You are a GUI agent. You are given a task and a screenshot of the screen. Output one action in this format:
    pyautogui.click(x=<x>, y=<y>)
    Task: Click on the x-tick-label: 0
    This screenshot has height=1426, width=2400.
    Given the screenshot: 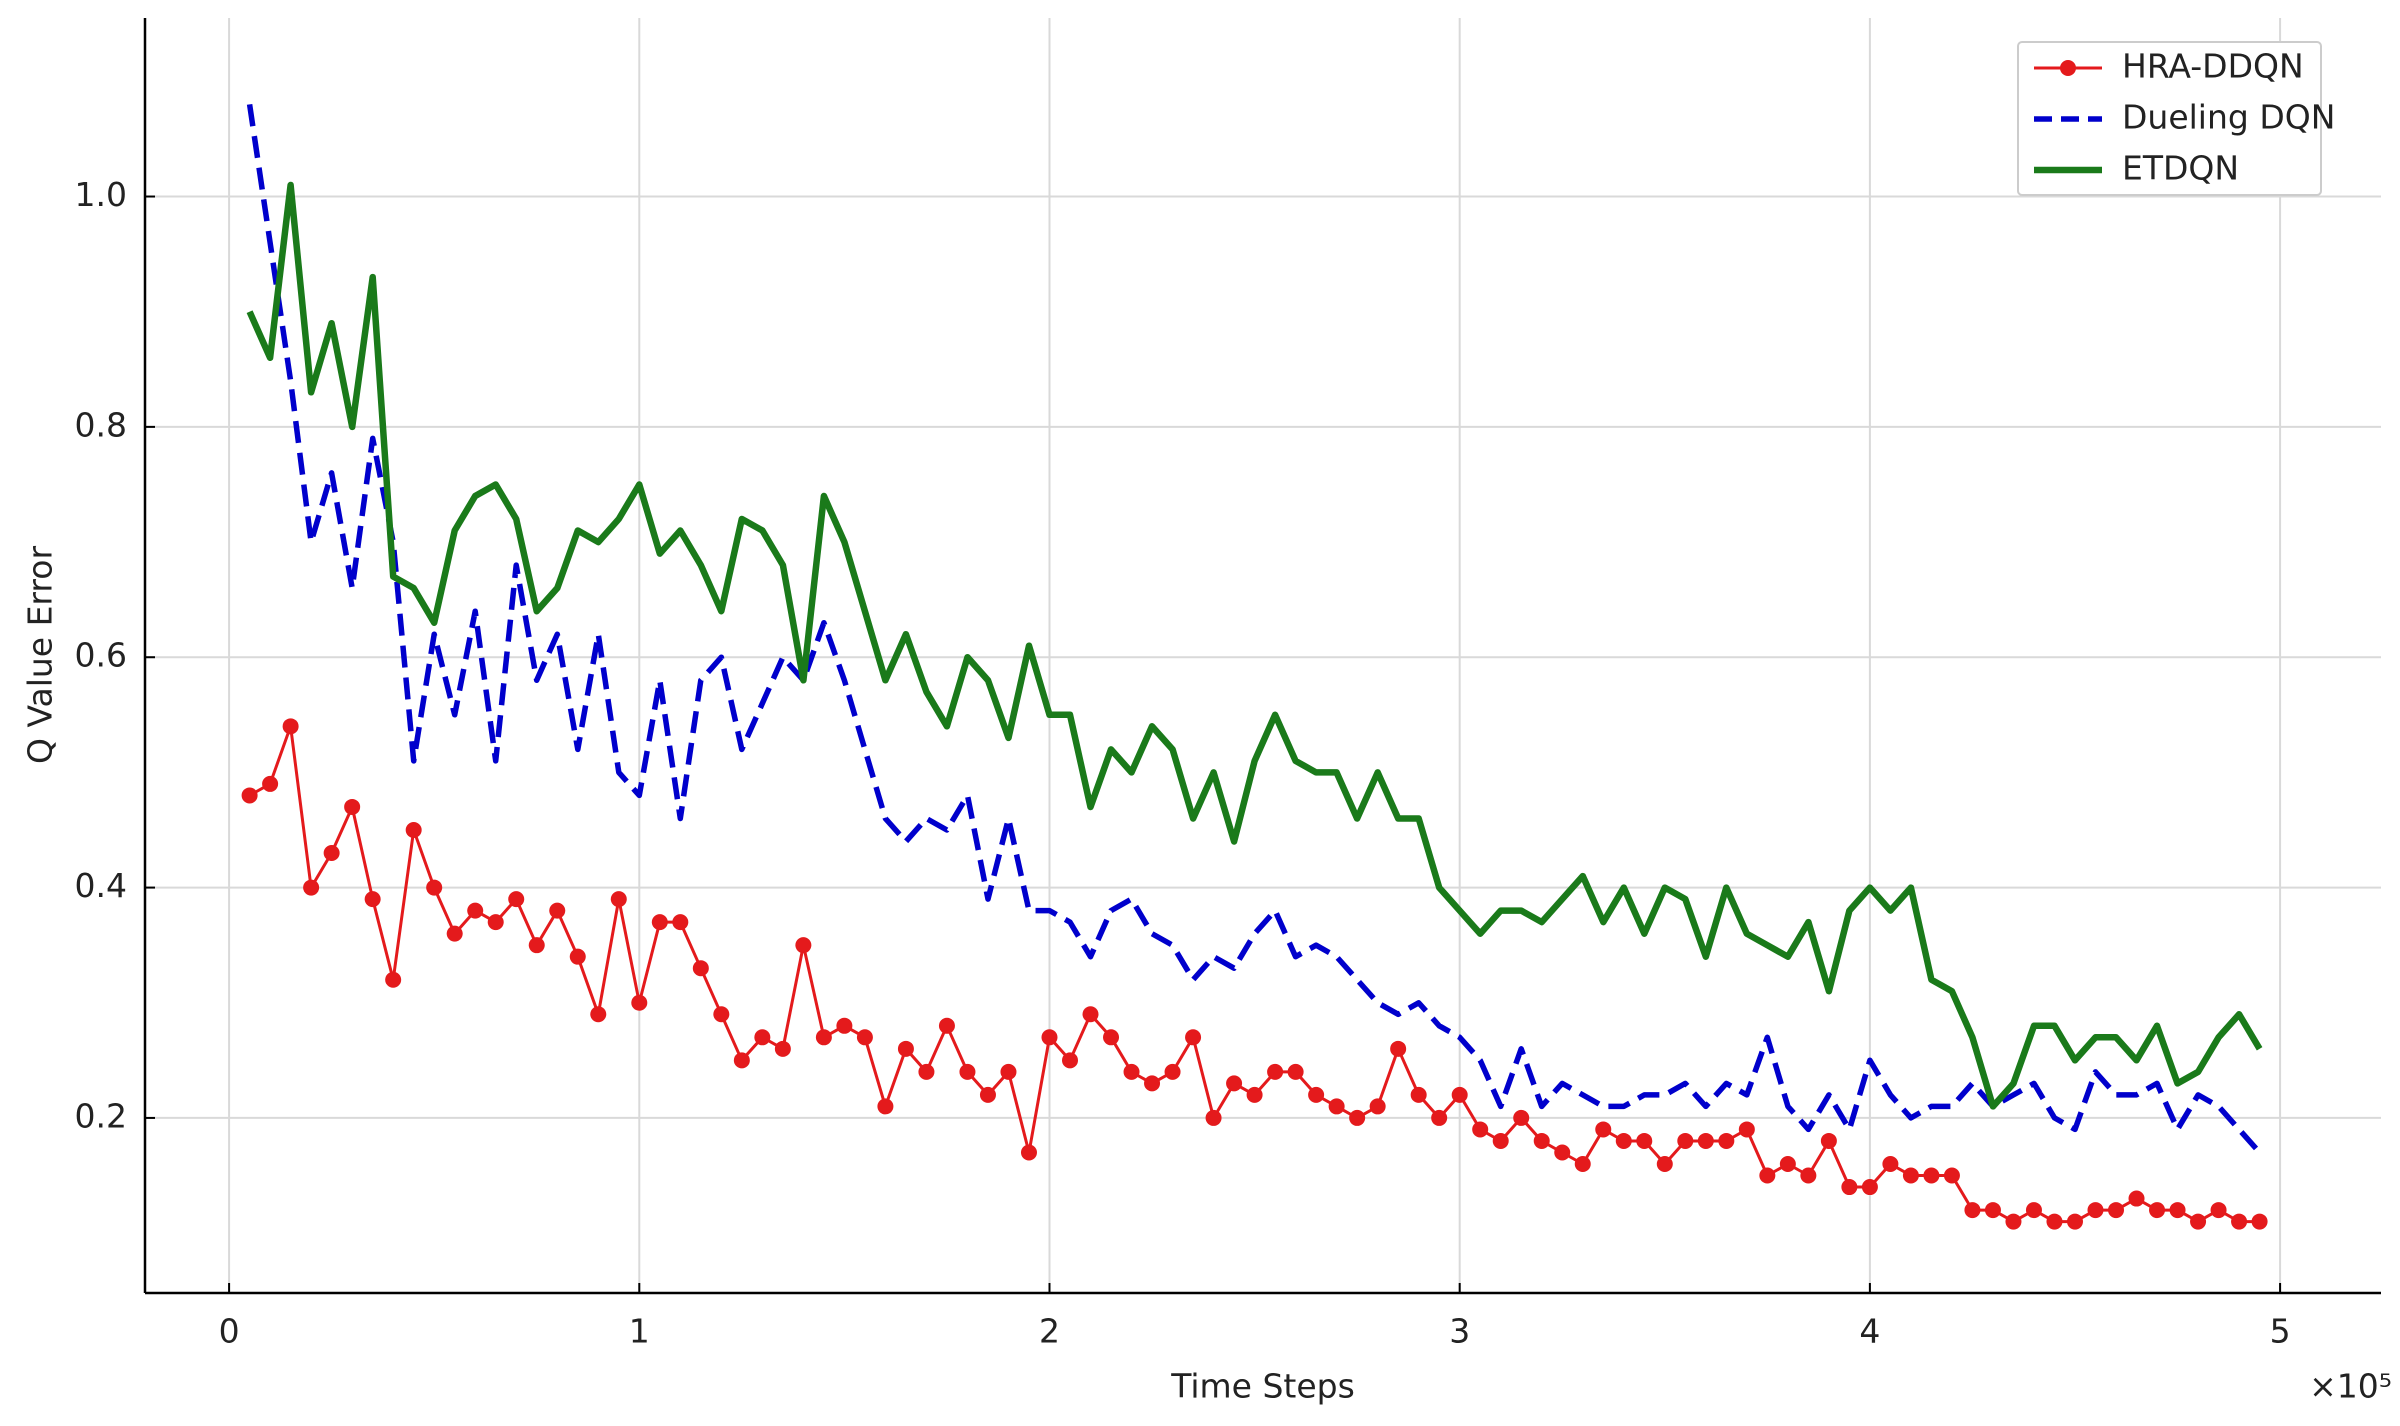 What is the action you would take?
    pyautogui.click(x=229, y=1331)
    